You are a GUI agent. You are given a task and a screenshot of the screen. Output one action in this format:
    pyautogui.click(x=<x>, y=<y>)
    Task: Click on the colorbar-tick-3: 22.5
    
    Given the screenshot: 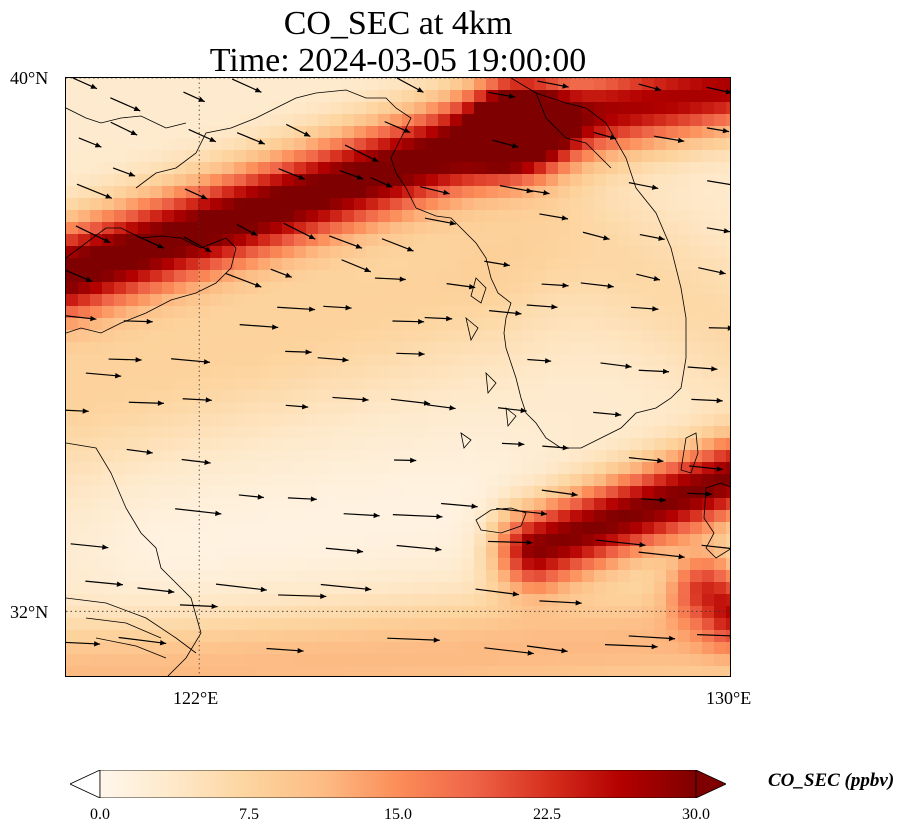 What is the action you would take?
    pyautogui.click(x=547, y=814)
    